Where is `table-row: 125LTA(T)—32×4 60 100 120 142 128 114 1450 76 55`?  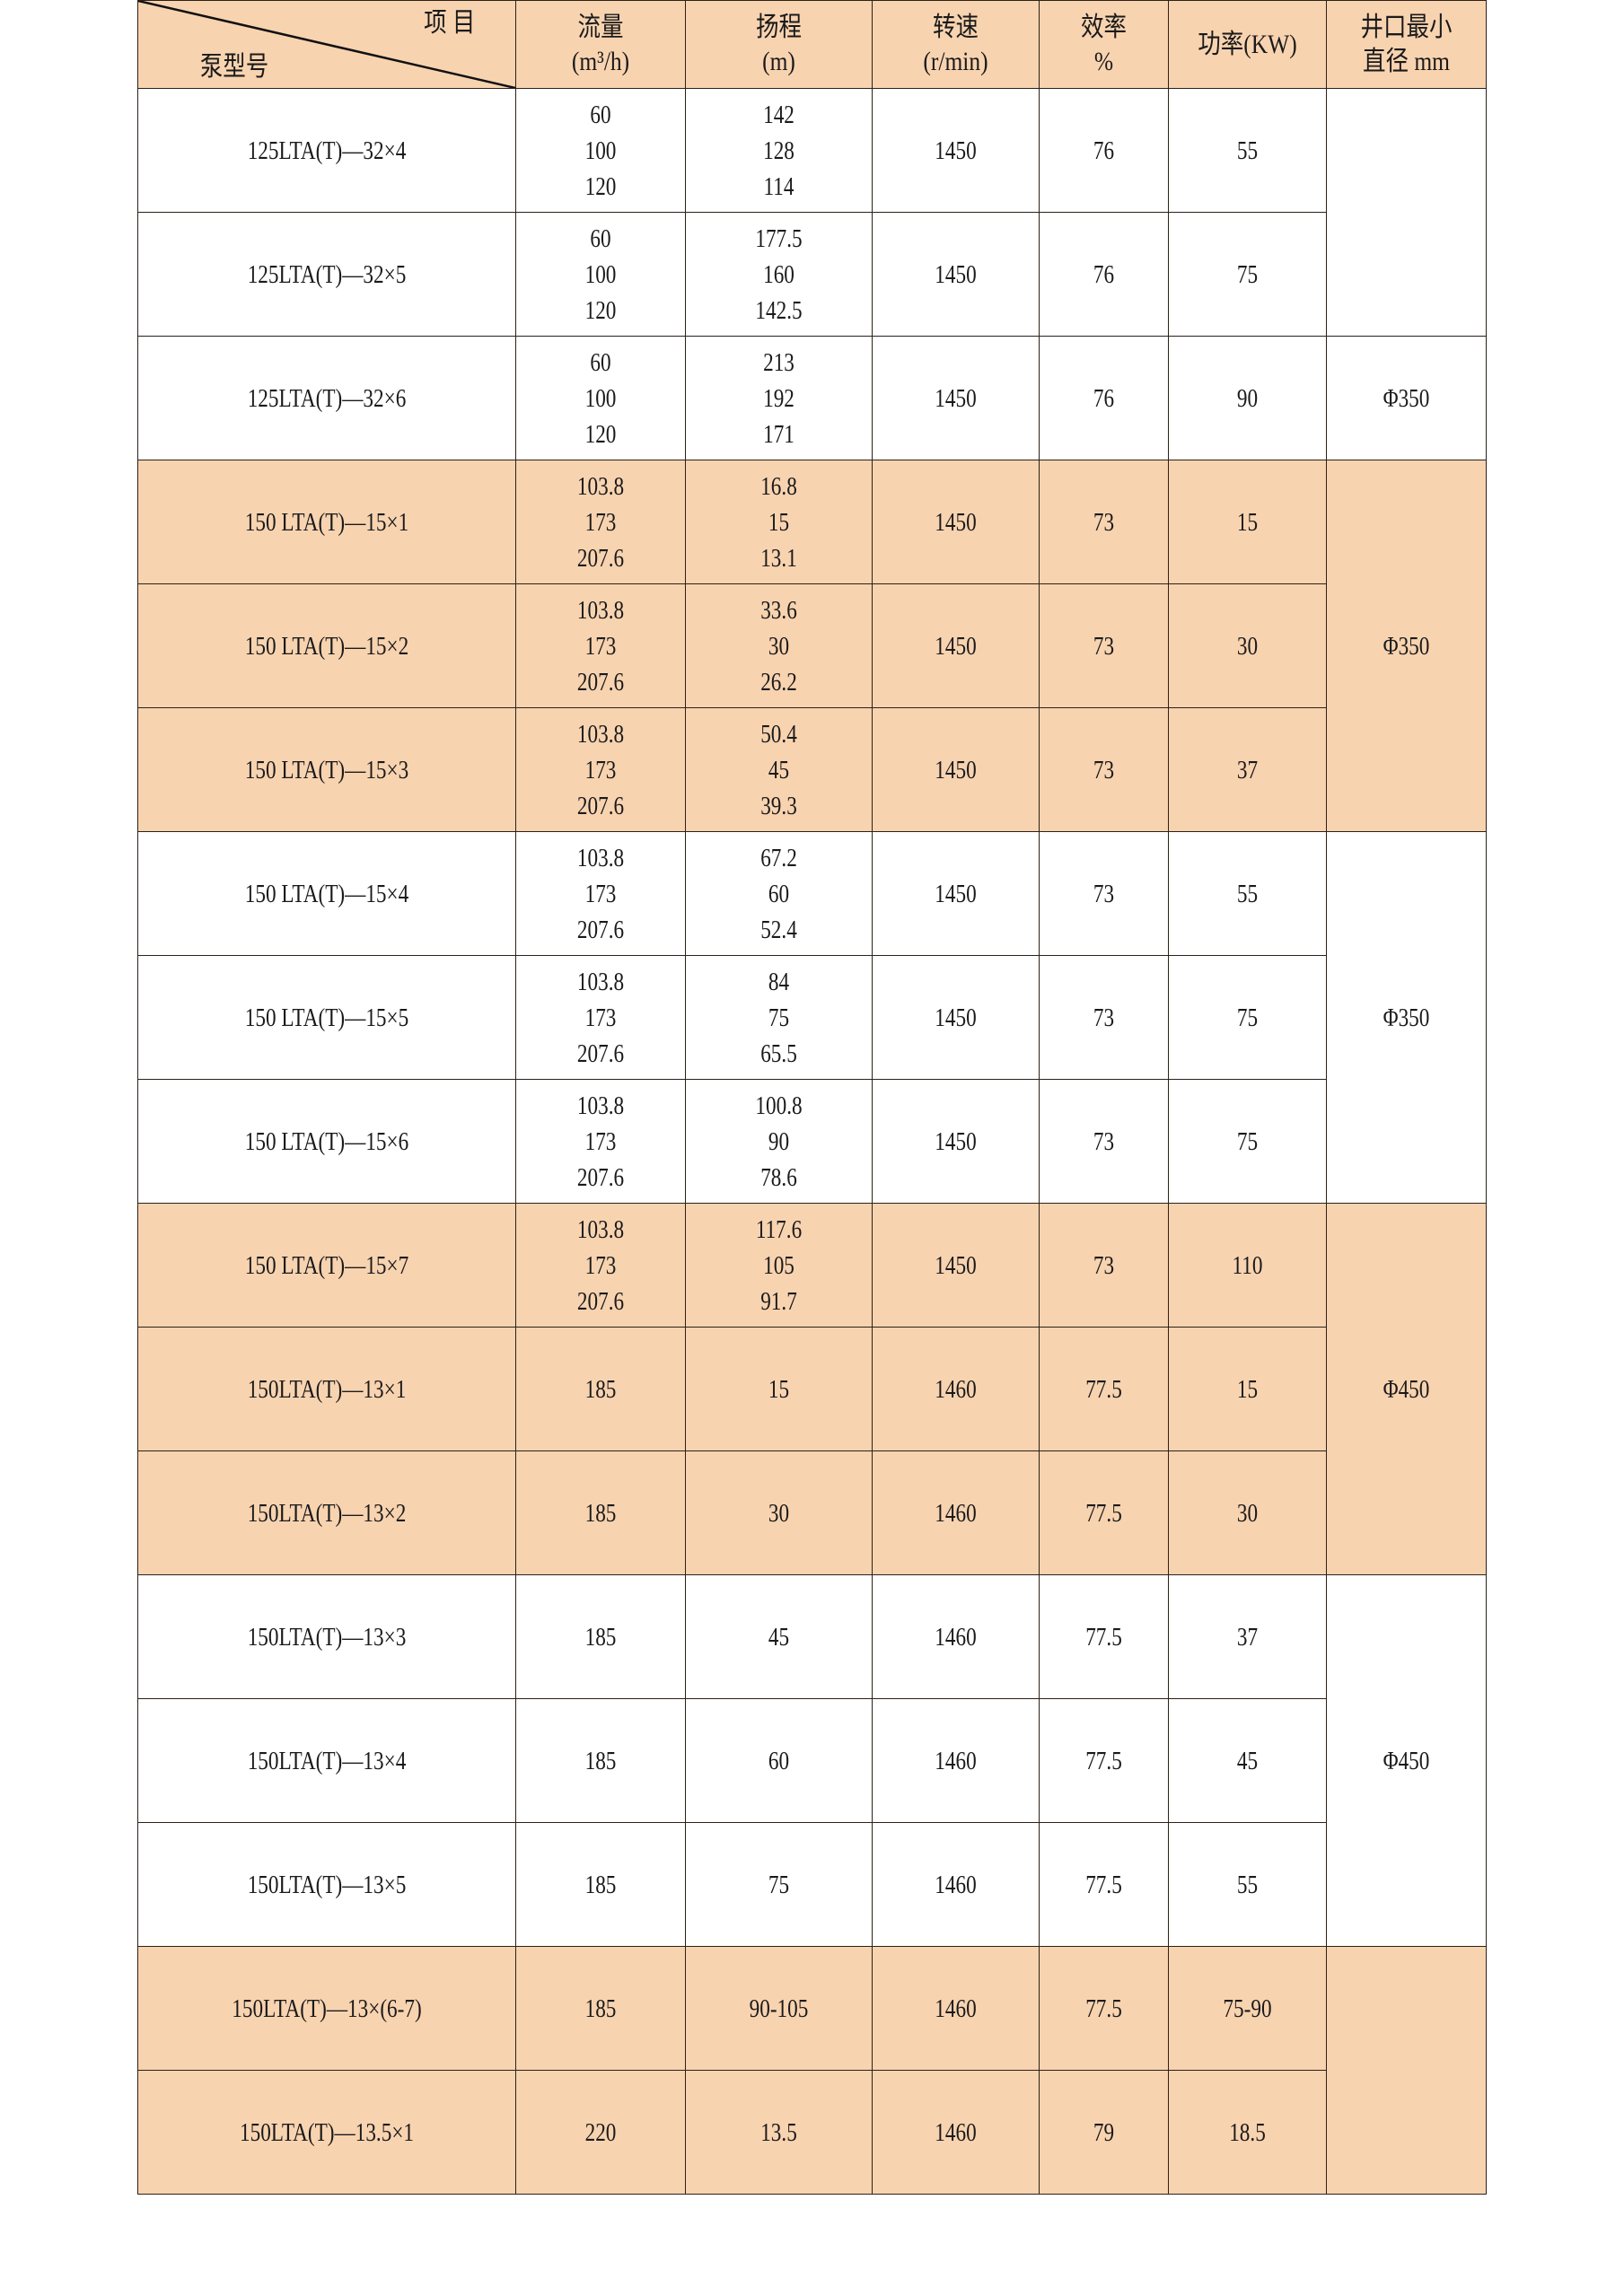
table-row: 125LTA(T)—32×4 60 100 120 142 128 114 1450 76 55 is located at coordinates (812, 212).